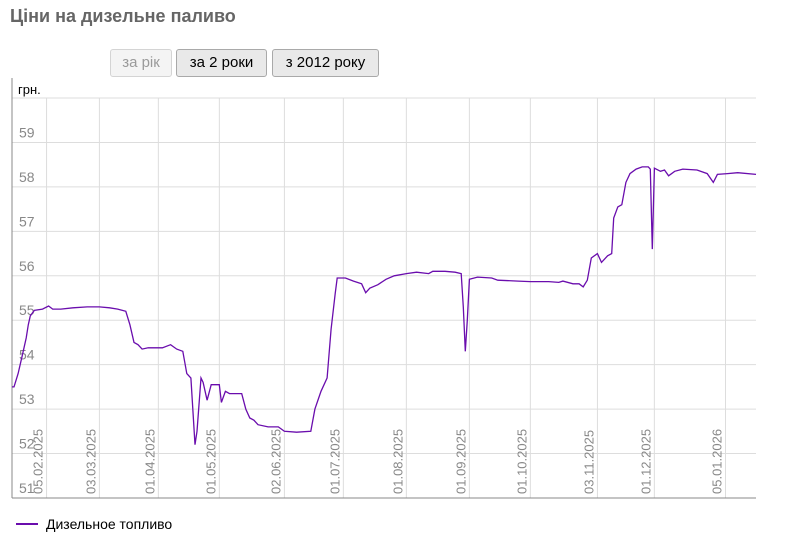  I want to click on x-tick-label: 01.08.2025, so click(397, 461).